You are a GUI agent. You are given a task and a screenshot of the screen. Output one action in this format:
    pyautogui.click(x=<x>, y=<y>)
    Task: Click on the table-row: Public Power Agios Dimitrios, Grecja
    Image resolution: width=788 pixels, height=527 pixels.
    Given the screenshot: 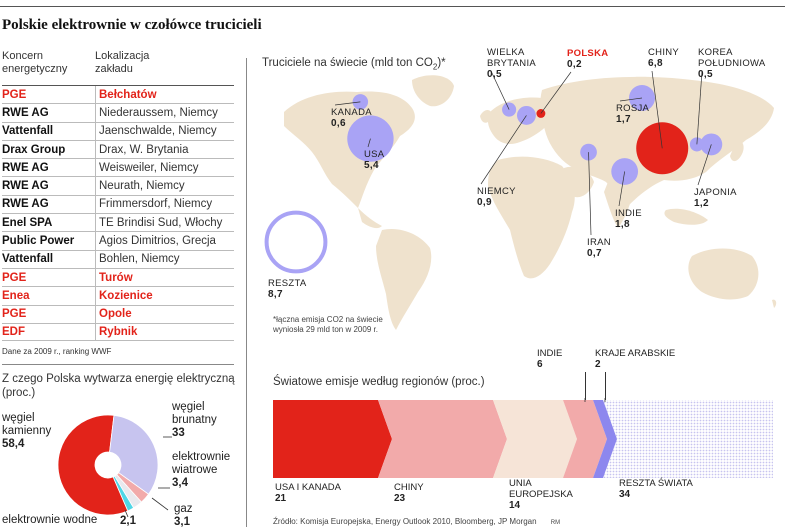 What is the action you would take?
    pyautogui.click(x=118, y=240)
    